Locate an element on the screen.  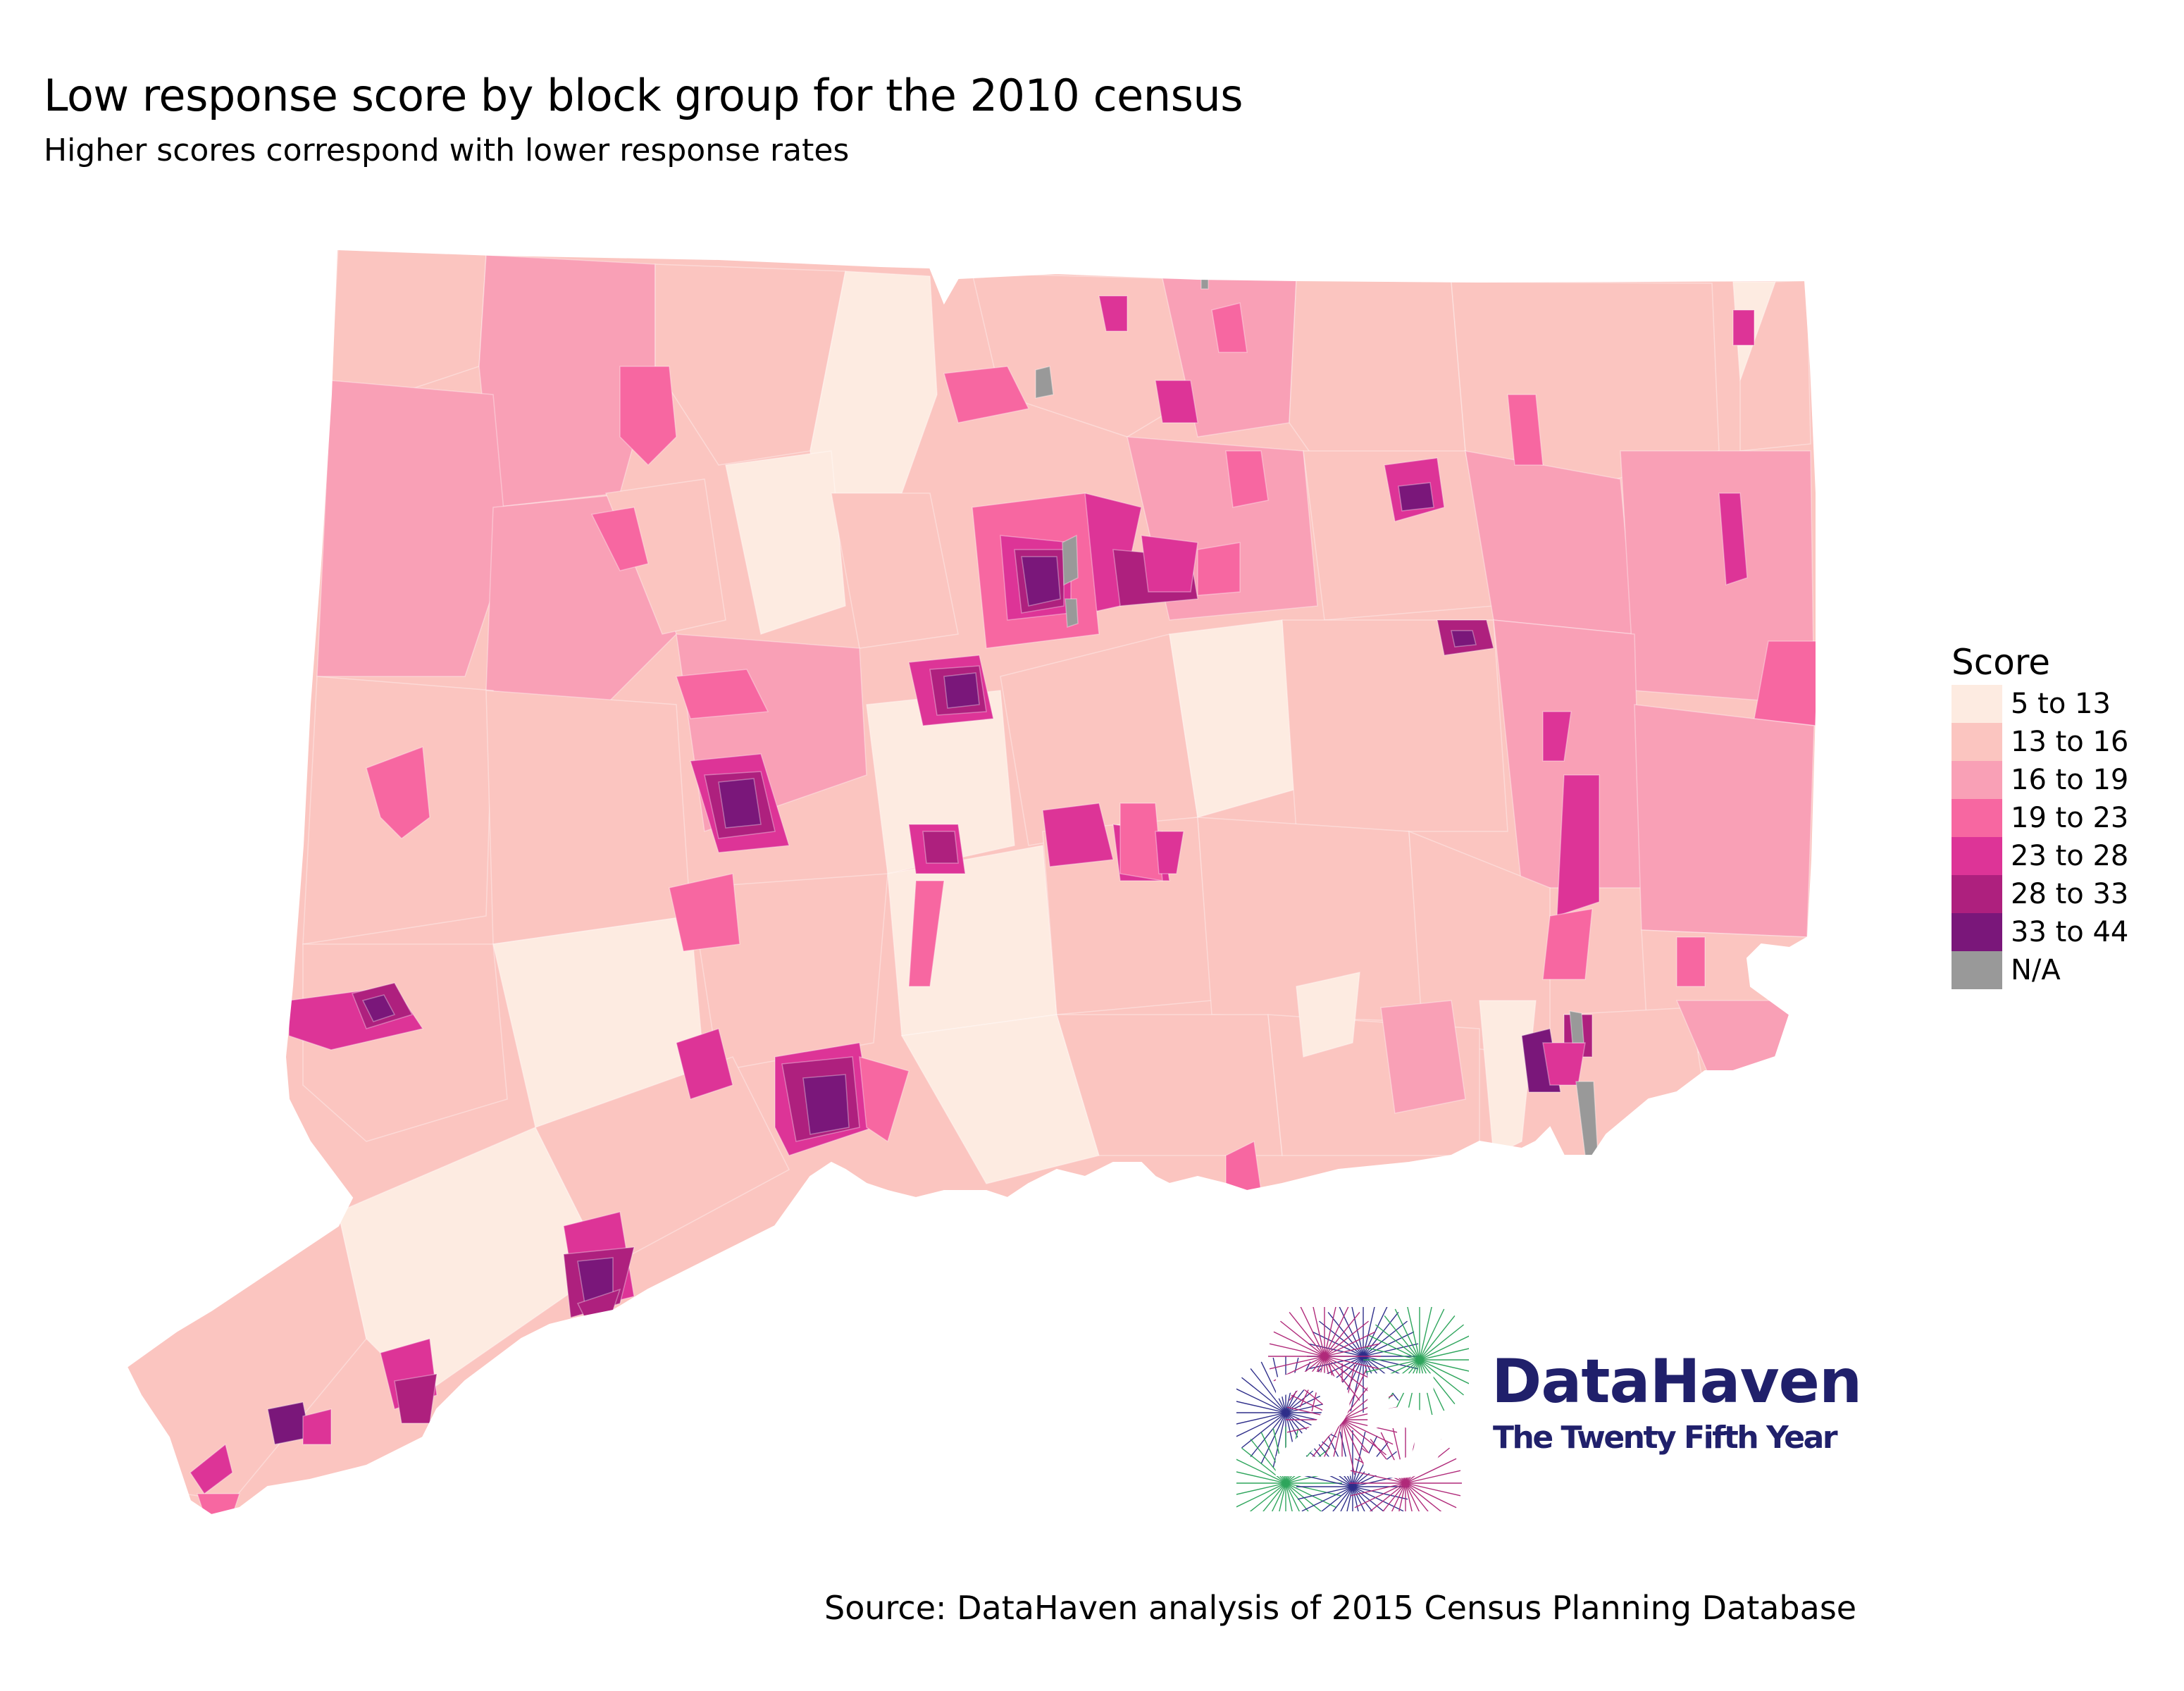
logo-tagline: The Twenty Fifth Year is located at coordinates (1665, 1438).